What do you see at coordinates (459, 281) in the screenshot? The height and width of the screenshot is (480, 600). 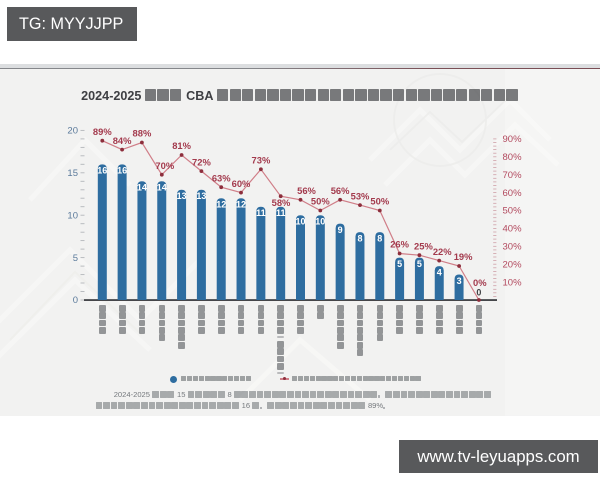 I see `svg-text: 3` at bounding box center [459, 281].